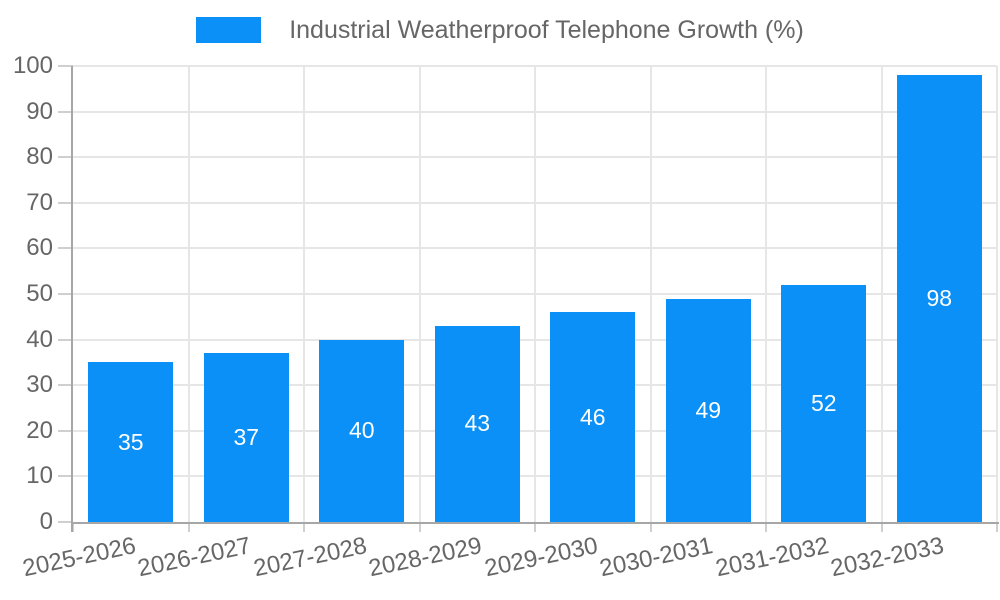  I want to click on legend-swatch, so click(229, 30).